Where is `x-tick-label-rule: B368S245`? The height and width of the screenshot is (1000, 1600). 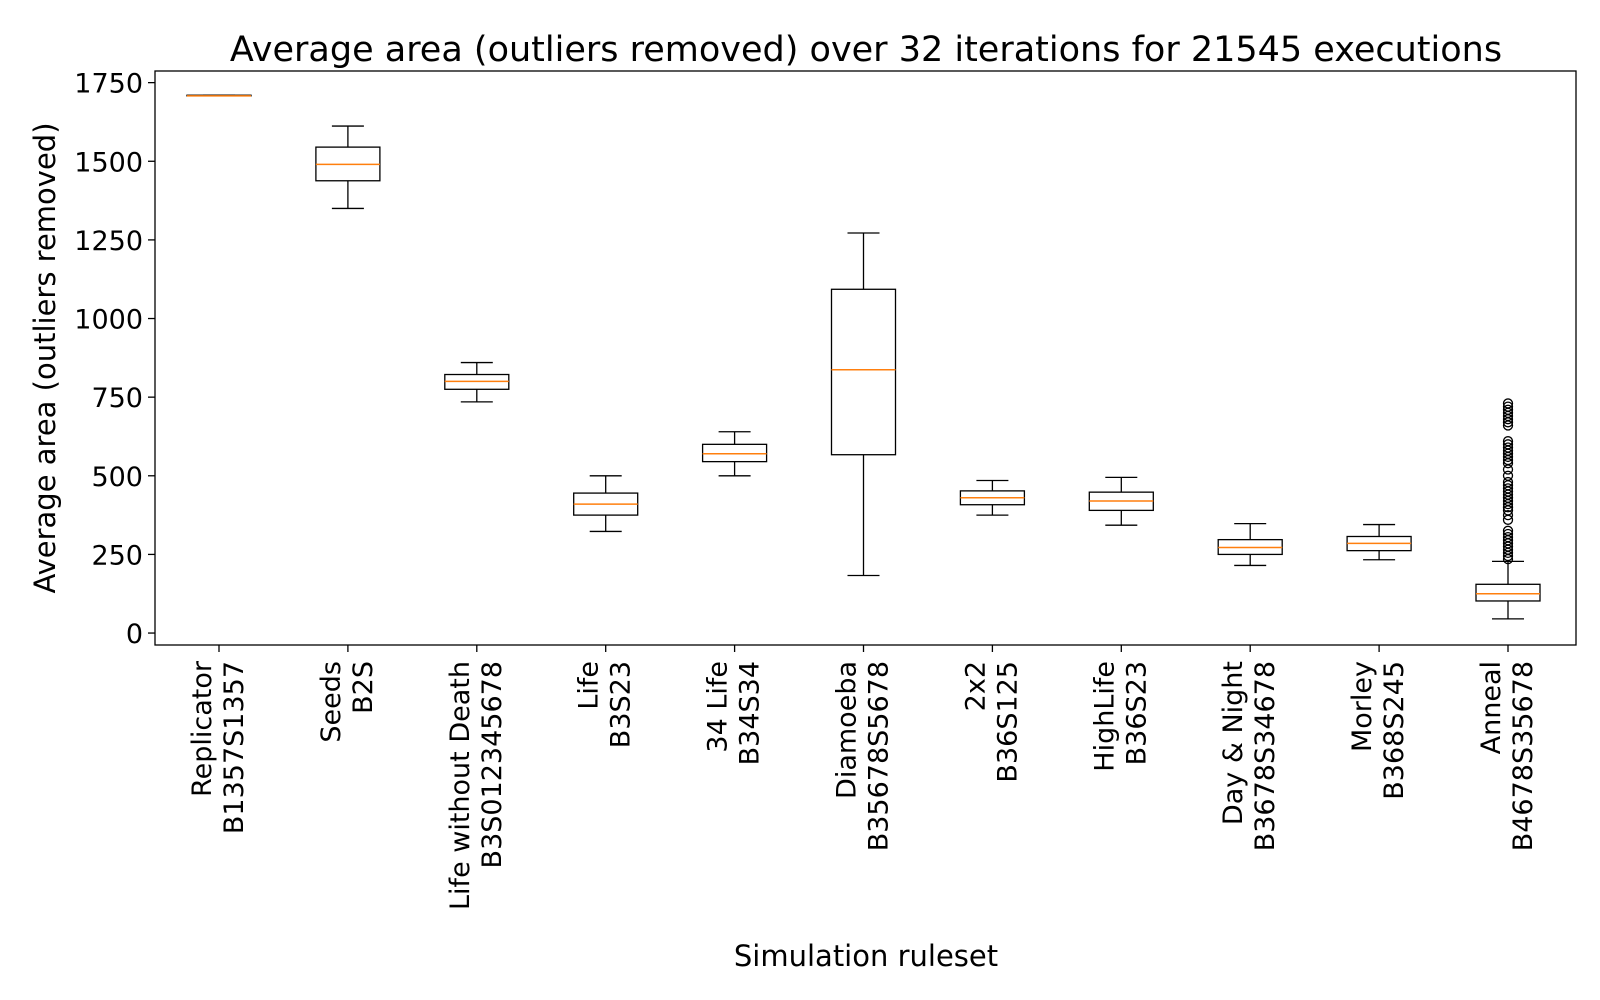 x-tick-label-rule: B368S245 is located at coordinates (1394, 730).